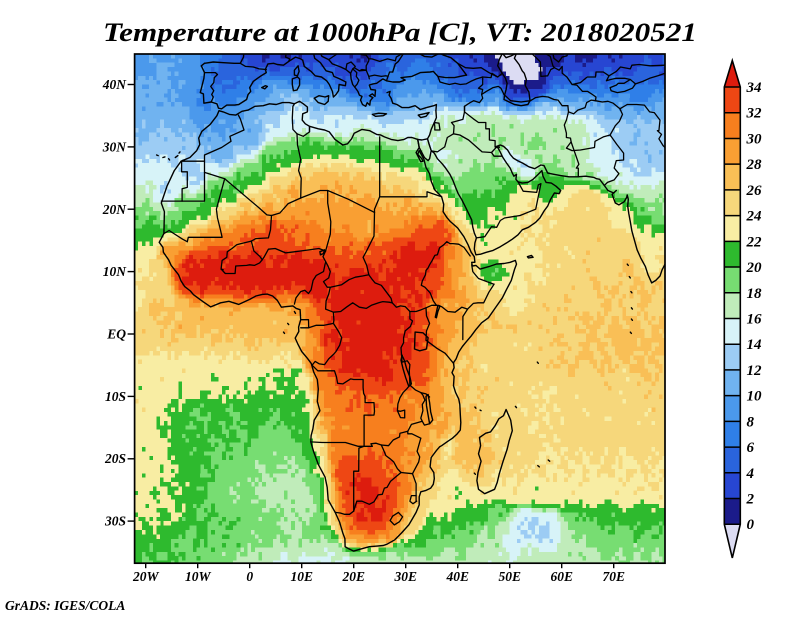 The width and height of the screenshot is (800, 618). Describe the element at coordinates (65, 605) in the screenshot. I see `svg-text: GrADS: IGES/COLA` at that location.